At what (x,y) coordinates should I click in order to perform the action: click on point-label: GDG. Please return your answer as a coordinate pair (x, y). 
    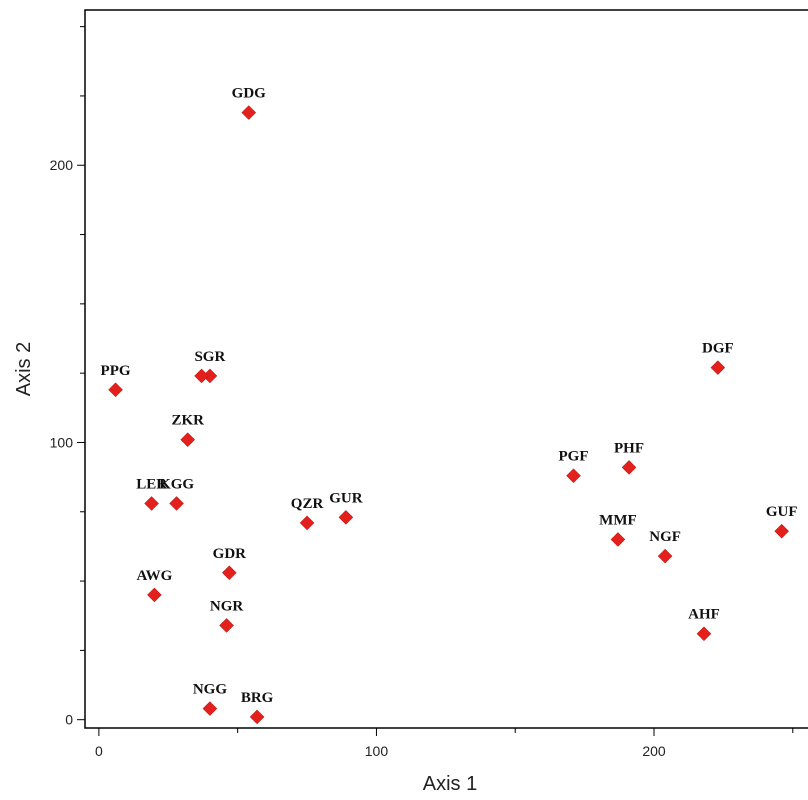
    Looking at the image, I should click on (249, 94).